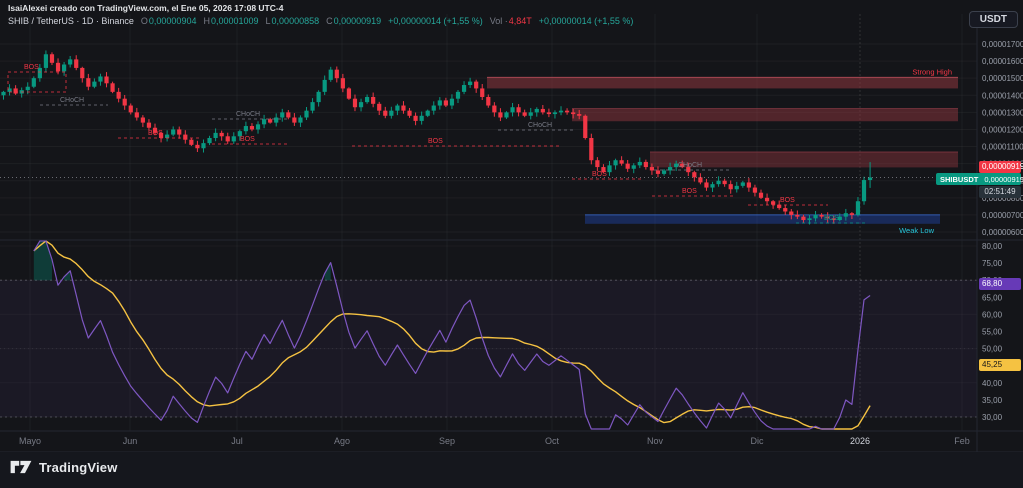 Image resolution: width=1023 pixels, height=488 pixels. I want to click on svg-text: Feb, so click(962, 441).